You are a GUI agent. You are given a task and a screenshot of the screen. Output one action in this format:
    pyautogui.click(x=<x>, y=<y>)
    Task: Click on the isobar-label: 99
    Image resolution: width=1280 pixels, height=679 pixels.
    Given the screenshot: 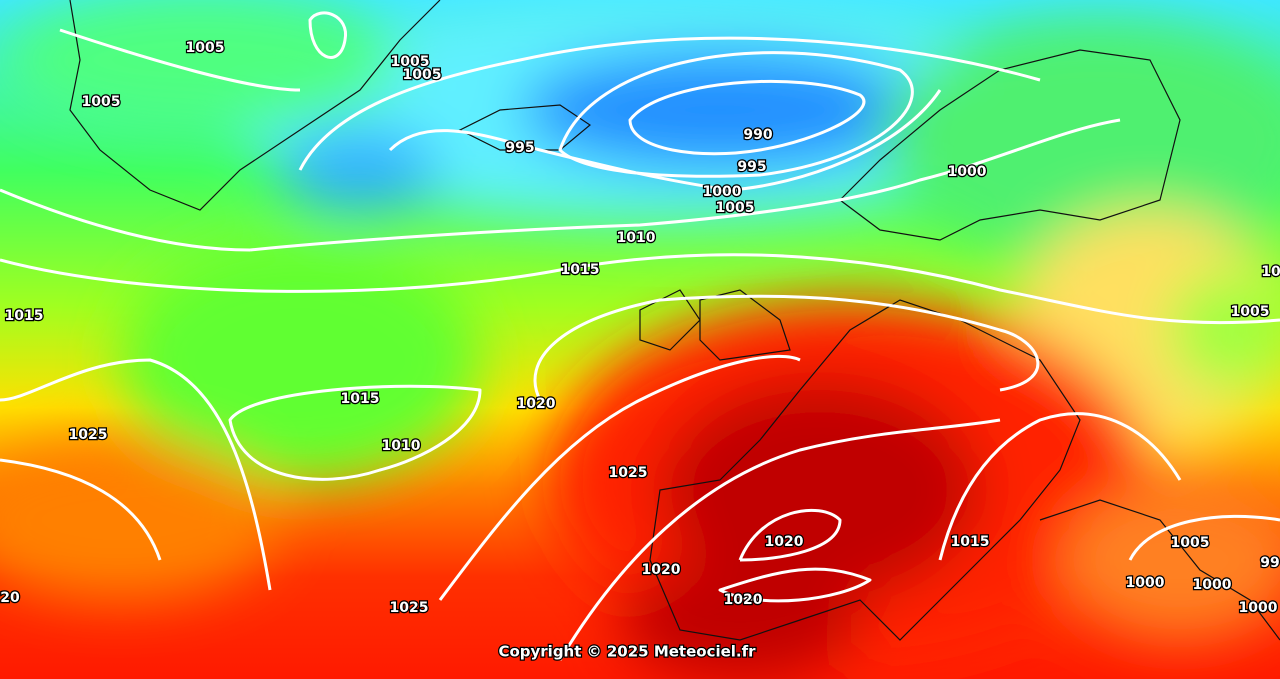 What is the action you would take?
    pyautogui.click(x=1269, y=563)
    